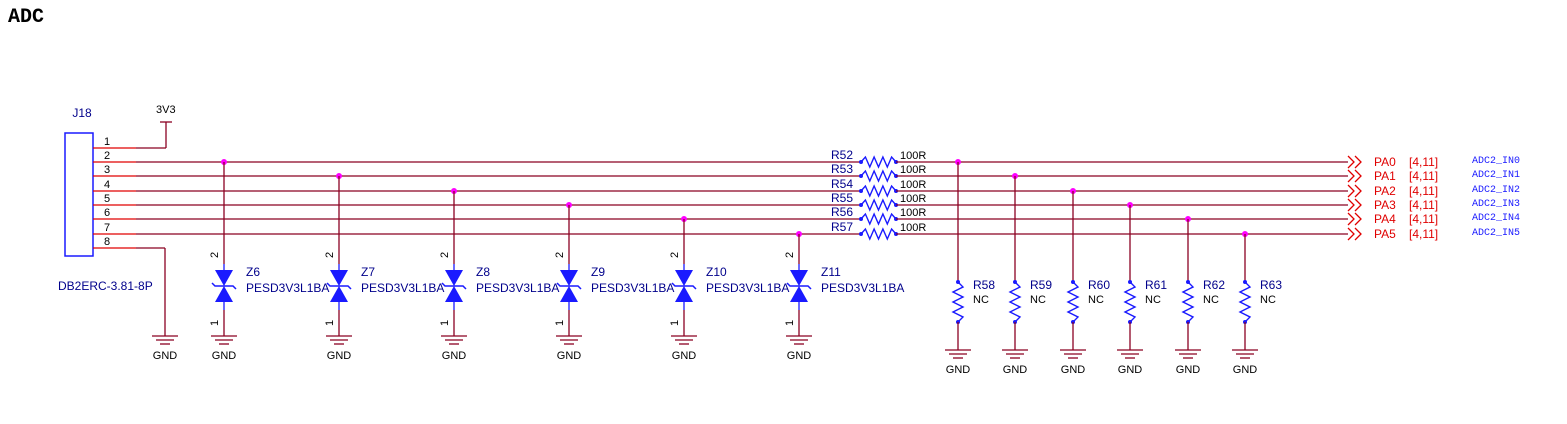 This screenshot has width=1567, height=424. What do you see at coordinates (107, 213) in the screenshot?
I see `connector-pin-number: 6` at bounding box center [107, 213].